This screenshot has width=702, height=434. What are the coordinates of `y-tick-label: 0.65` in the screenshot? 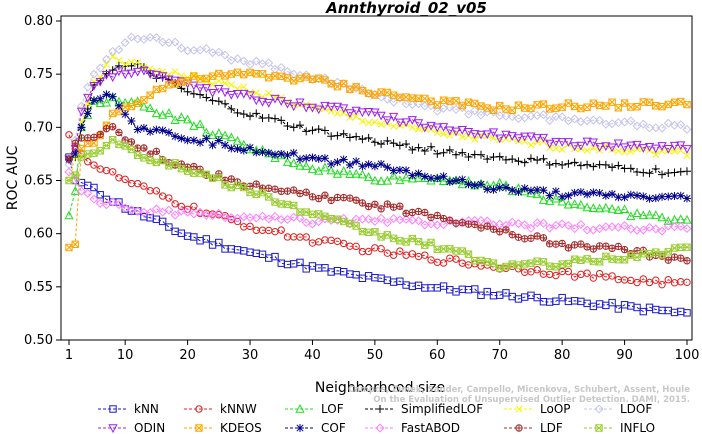 It's located at (38, 181).